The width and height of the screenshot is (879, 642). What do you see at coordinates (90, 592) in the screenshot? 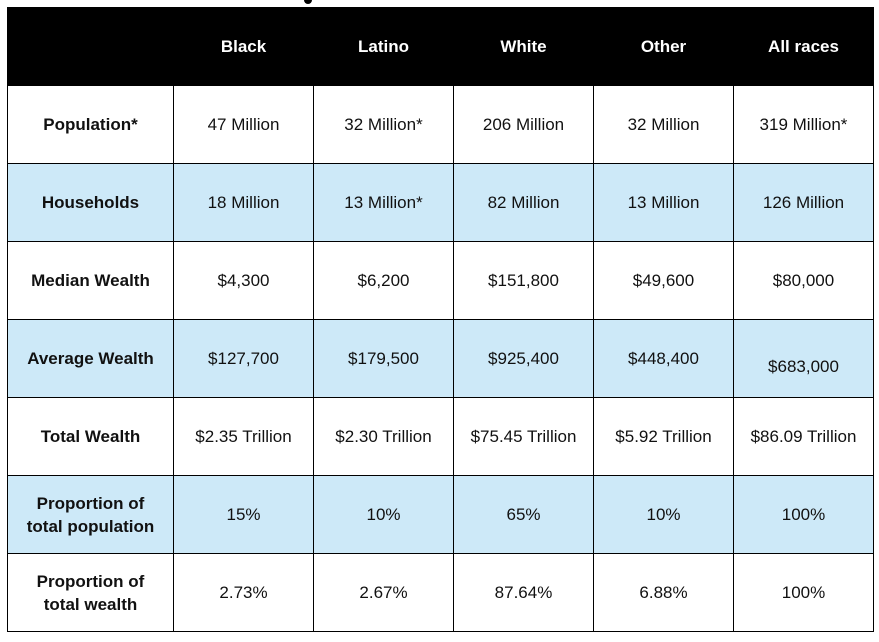
I see `row-label: Proportion of total wealth` at bounding box center [90, 592].